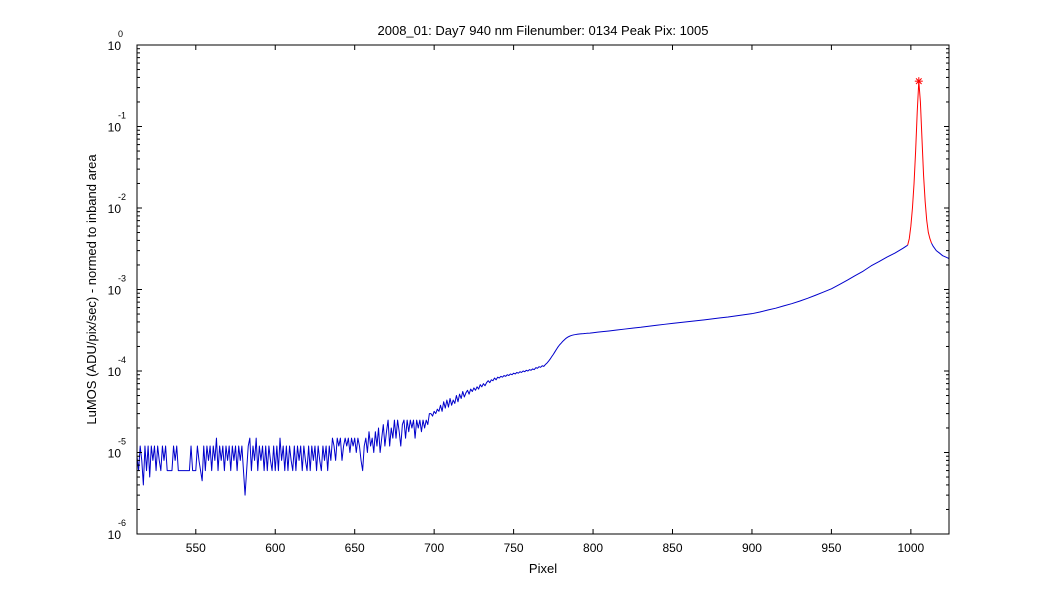 Image resolution: width=1050 pixels, height=605 pixels. Describe the element at coordinates (434, 548) in the screenshot. I see `x-tick-label: 700` at that location.